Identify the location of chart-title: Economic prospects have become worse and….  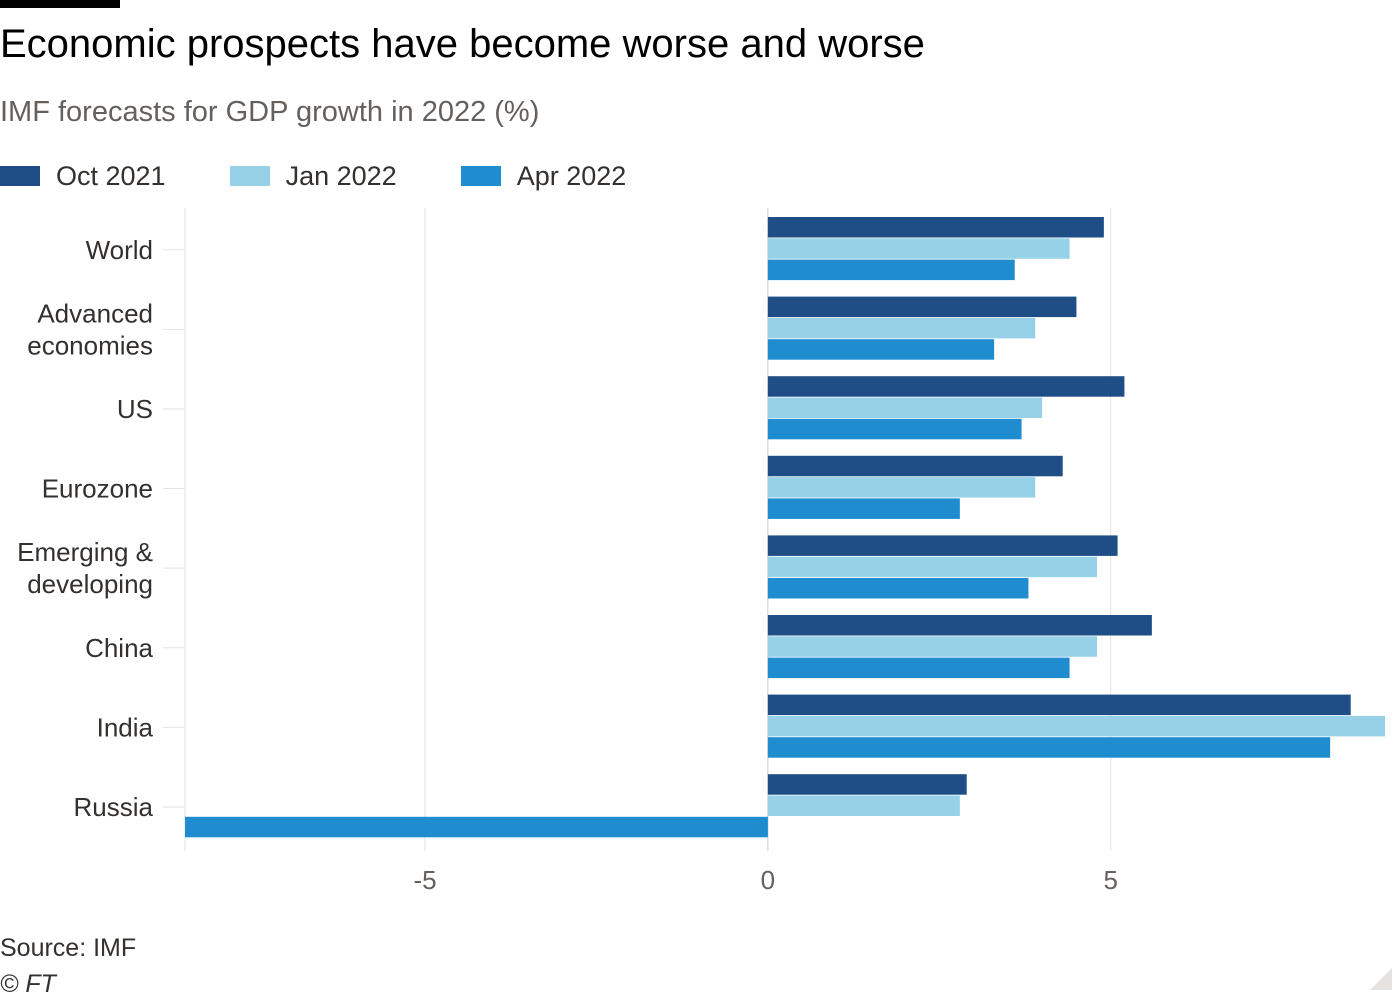
(462, 44).